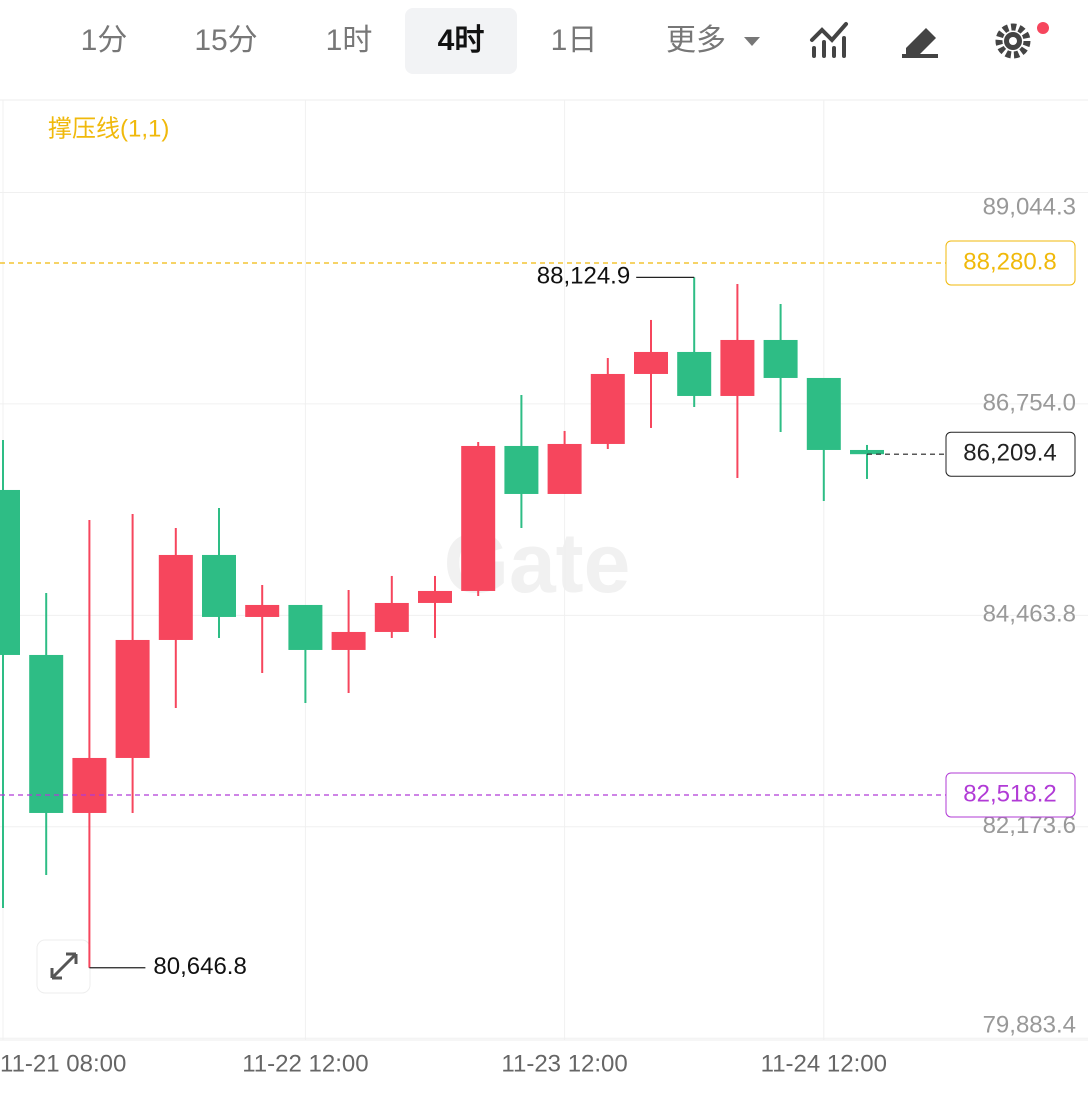 This screenshot has height=1102, width=1088. What do you see at coordinates (199, 966) in the screenshot?
I see `annotation-label: 80,646.8` at bounding box center [199, 966].